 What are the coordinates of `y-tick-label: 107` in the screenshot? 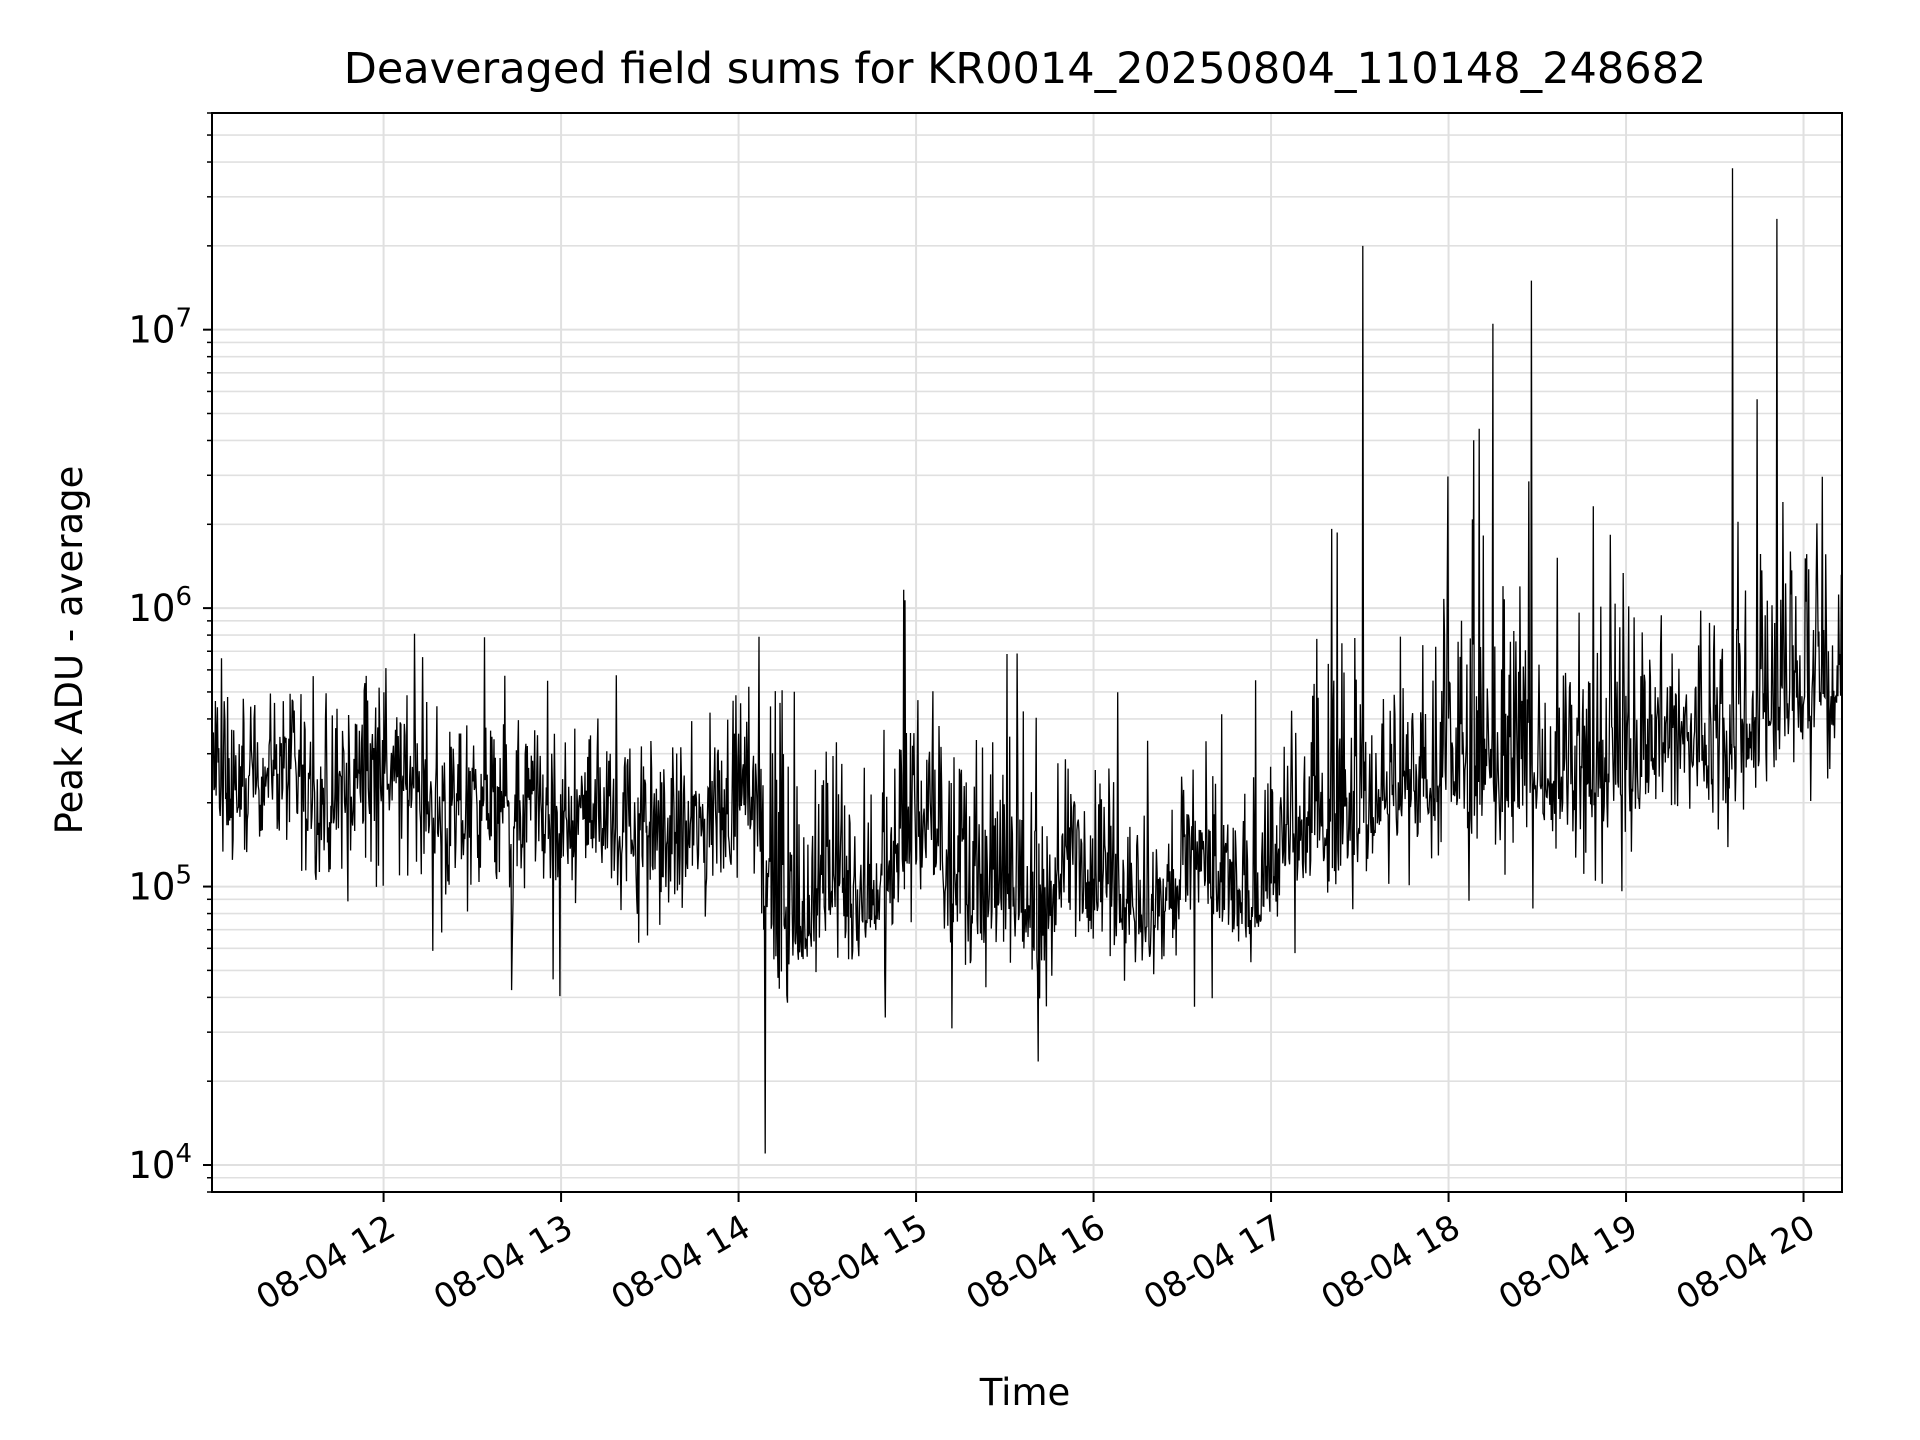 It's located at (160, 328).